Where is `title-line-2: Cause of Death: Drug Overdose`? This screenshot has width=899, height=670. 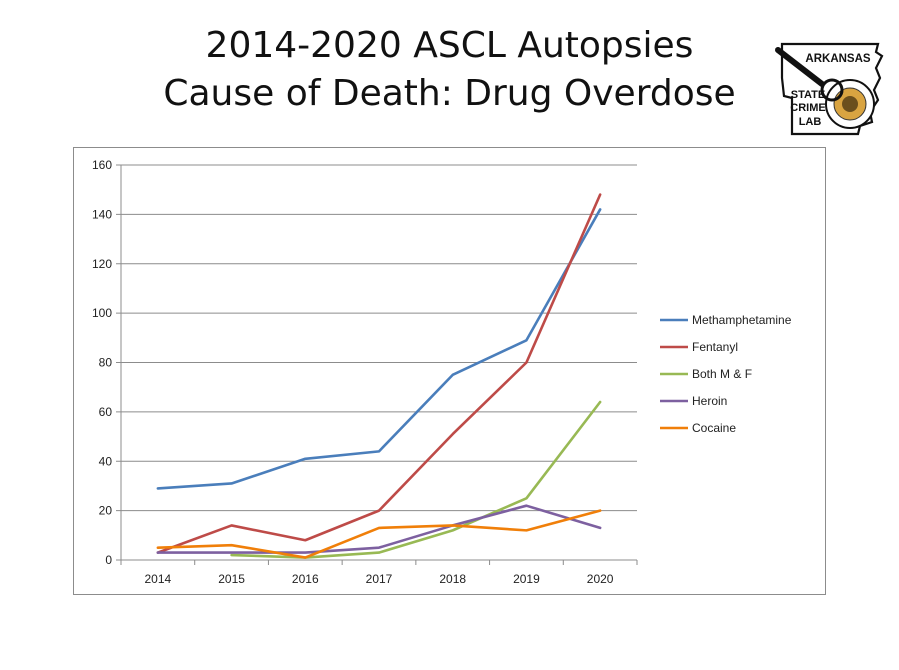
title-line-2: Cause of Death: Drug Overdose is located at coordinates (449, 93).